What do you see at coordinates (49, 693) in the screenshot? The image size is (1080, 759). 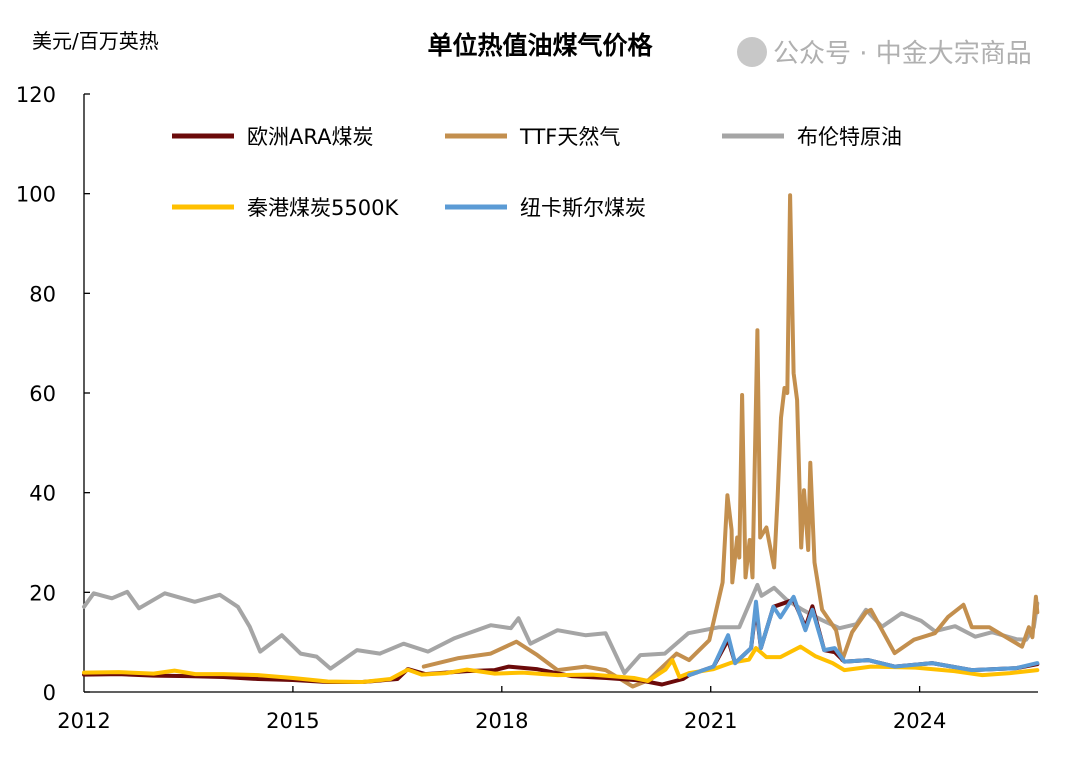 I see `y-tick-label: 0` at bounding box center [49, 693].